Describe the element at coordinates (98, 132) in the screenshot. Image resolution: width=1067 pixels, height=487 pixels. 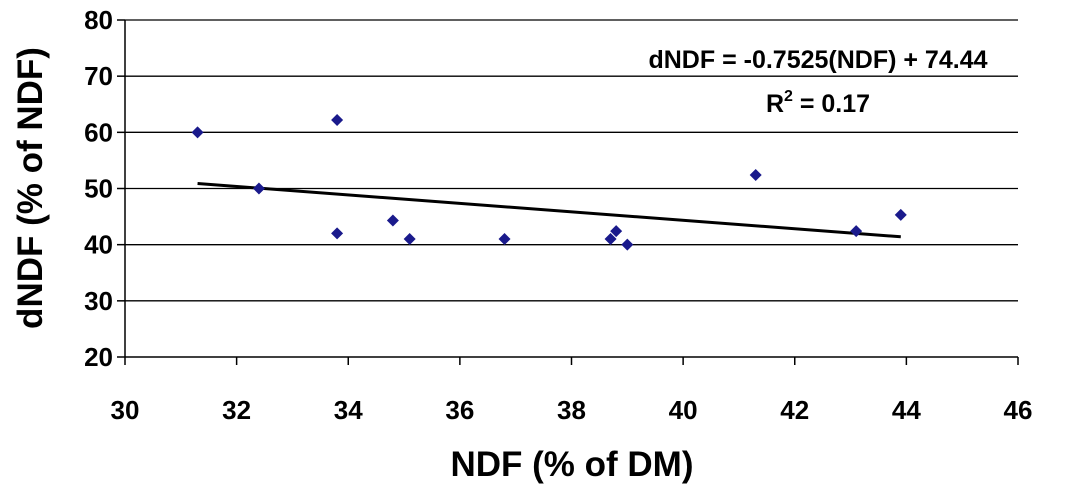
I see `y-tick-label-60: 60` at that location.